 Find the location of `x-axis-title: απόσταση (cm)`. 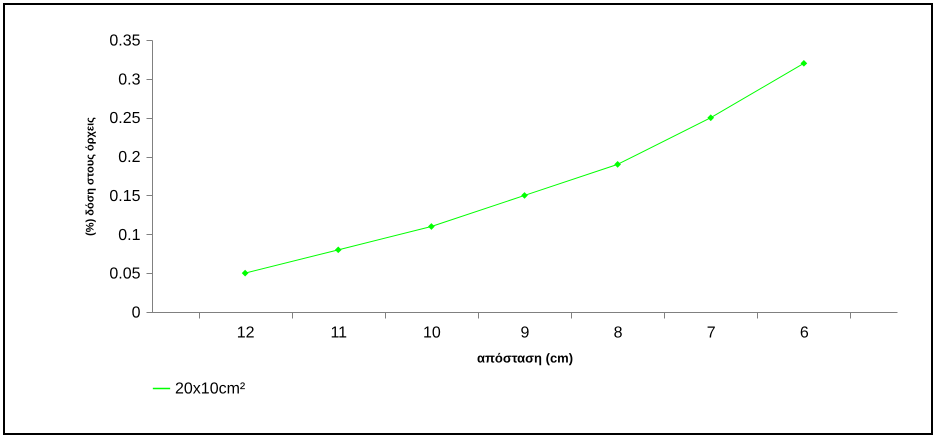

x-axis-title: απόσταση (cm) is located at coordinates (525, 358).